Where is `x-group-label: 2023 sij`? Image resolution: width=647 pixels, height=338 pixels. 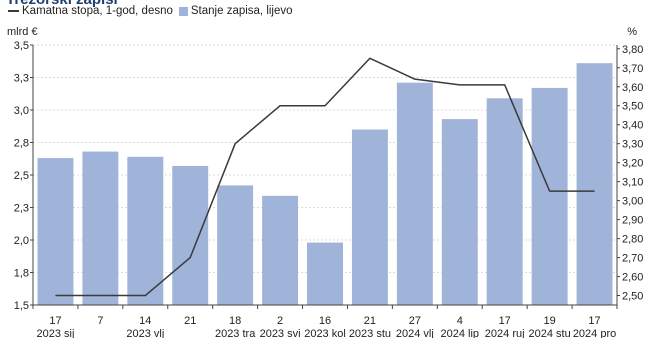
x-group-label: 2023 sij is located at coordinates (56, 333).